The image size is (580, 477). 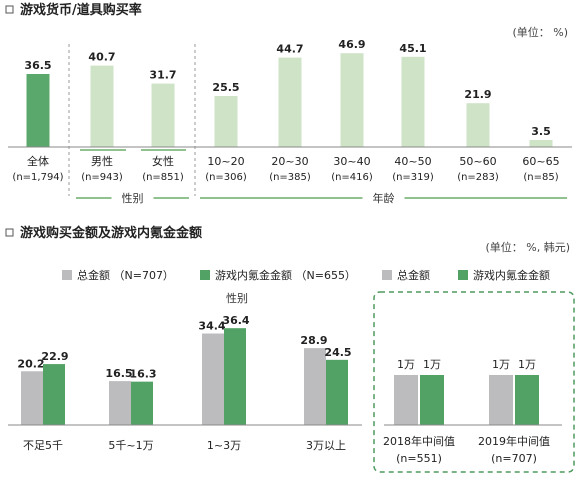 I want to click on legend-label: 总金额, so click(x=413, y=275).